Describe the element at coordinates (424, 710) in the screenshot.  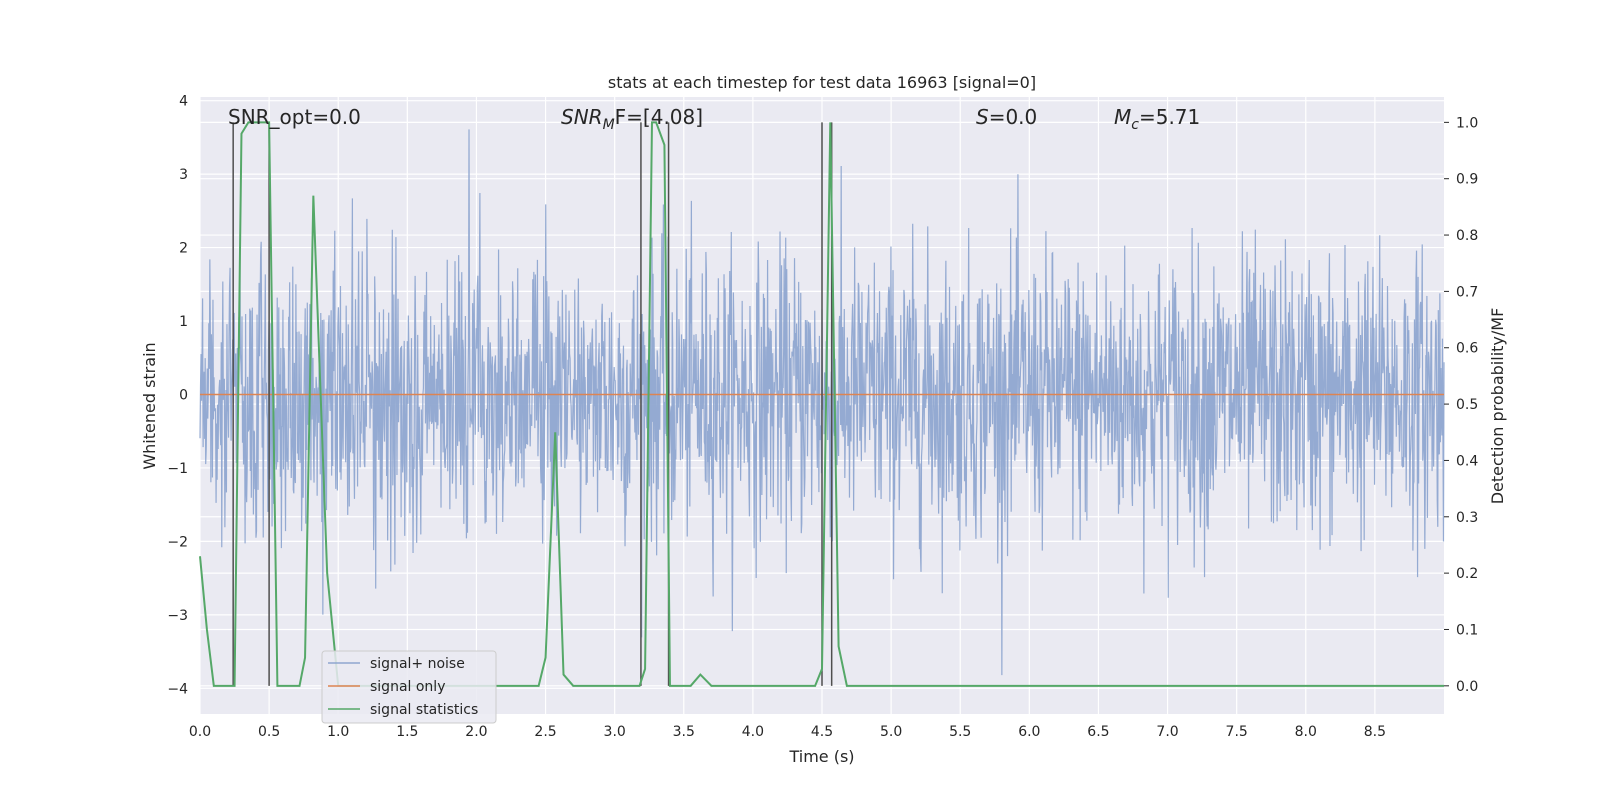
I see `legend-label-signal-statistics: signal statistics` at that location.